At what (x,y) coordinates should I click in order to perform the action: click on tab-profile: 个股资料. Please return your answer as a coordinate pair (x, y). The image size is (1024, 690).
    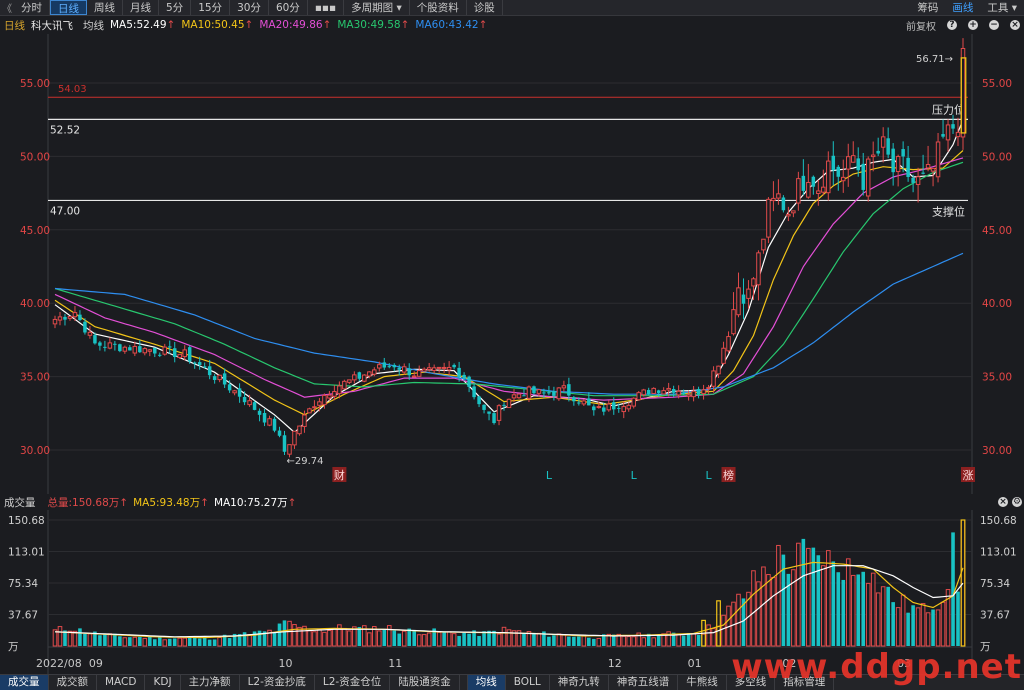
    Looking at the image, I should click on (438, 7).